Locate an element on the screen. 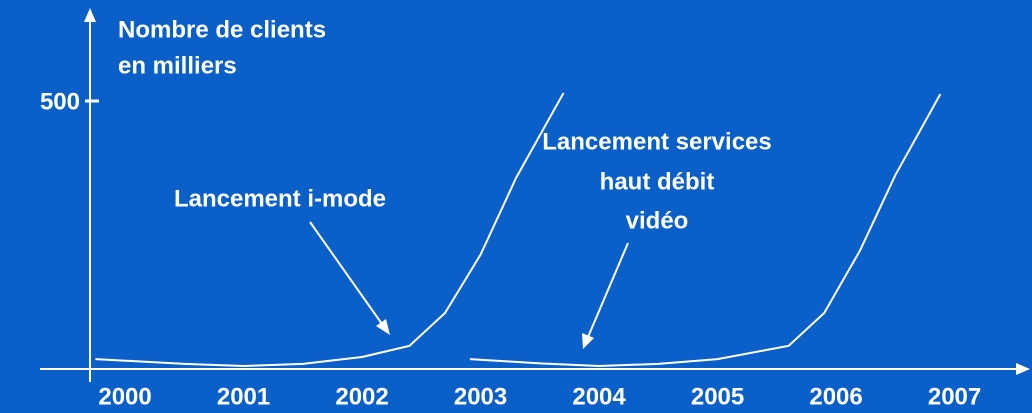 This screenshot has width=1032, height=413. y-axis-arrow is located at coordinates (90, 15).